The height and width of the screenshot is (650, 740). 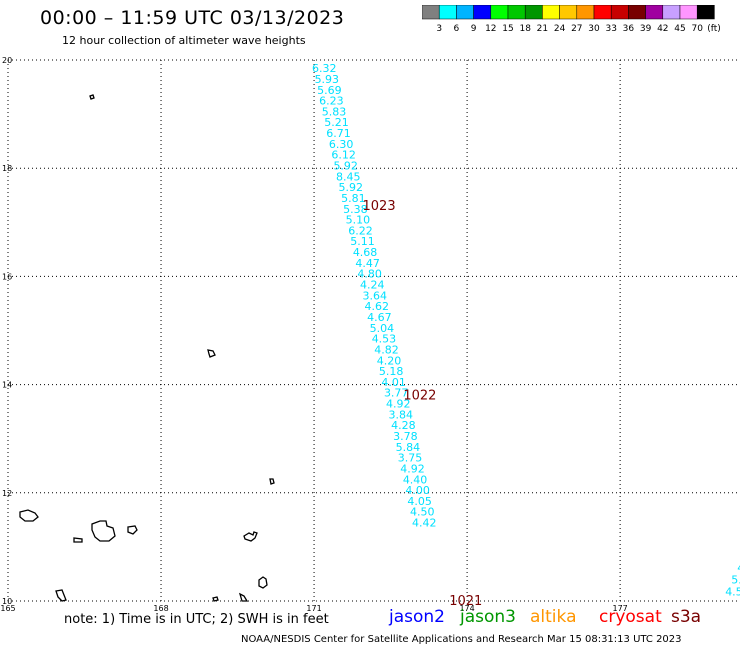 What do you see at coordinates (646, 29) in the screenshot?
I see `legend-label: 39` at bounding box center [646, 29].